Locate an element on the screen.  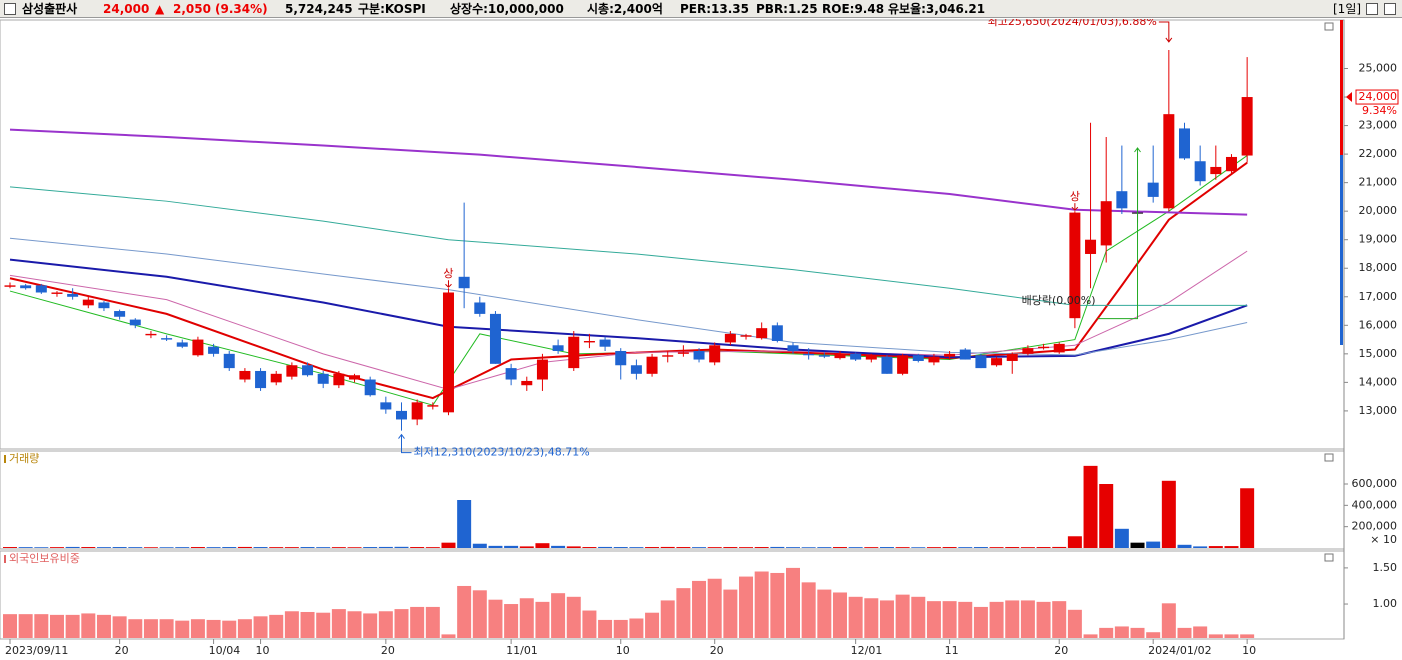
y-tick-label: 25,000 is located at coordinates (1378, 68).